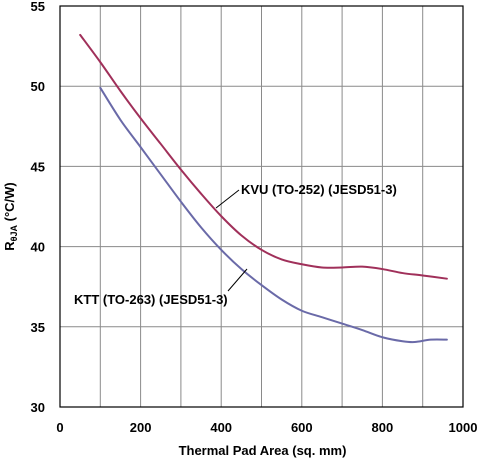 This screenshot has height=464, width=479. I want to click on x-tick-label: 400, so click(221, 427).